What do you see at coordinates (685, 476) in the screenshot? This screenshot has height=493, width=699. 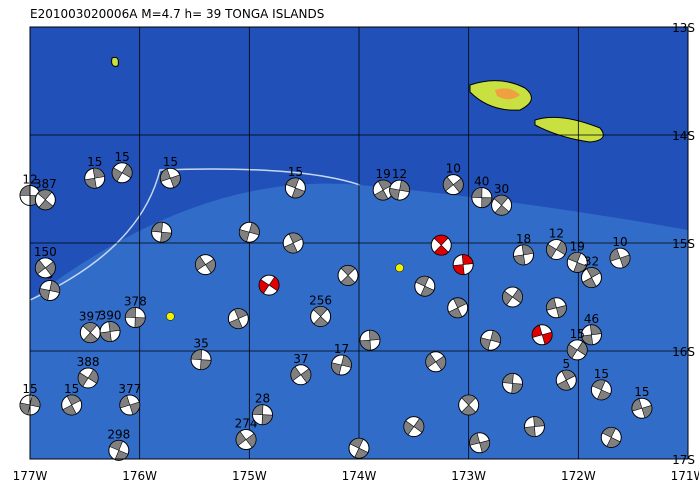 I see `lon-label: 171W` at bounding box center [685, 476].